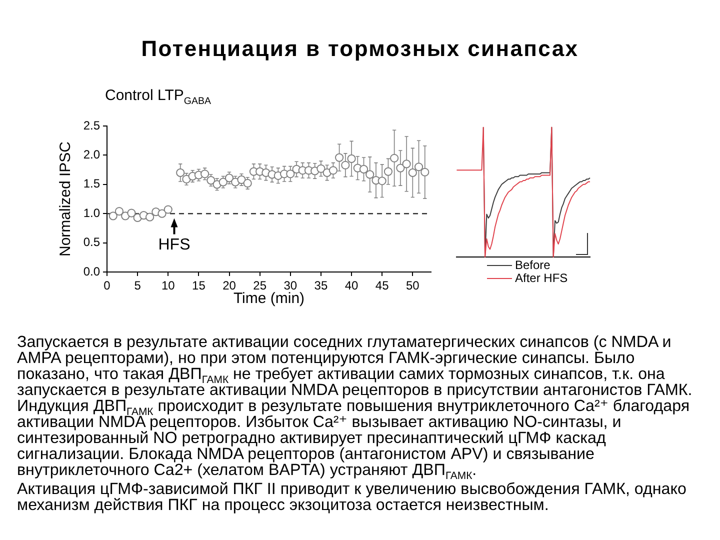 This screenshot has width=720, height=540. Describe the element at coordinates (360, 49) in the screenshot. I see `text: Потенциация в тормозных синапсах` at that location.